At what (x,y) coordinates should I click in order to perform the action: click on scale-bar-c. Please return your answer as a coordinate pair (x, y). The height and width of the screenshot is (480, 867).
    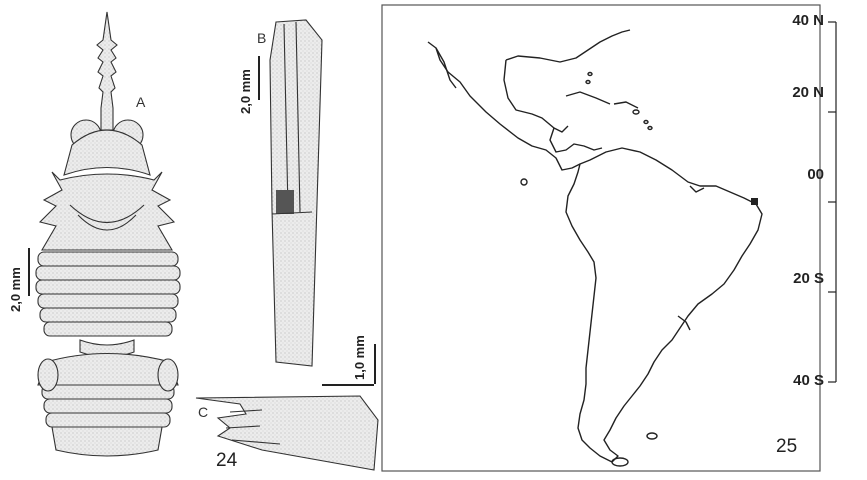
    Looking at the image, I should click on (375, 364).